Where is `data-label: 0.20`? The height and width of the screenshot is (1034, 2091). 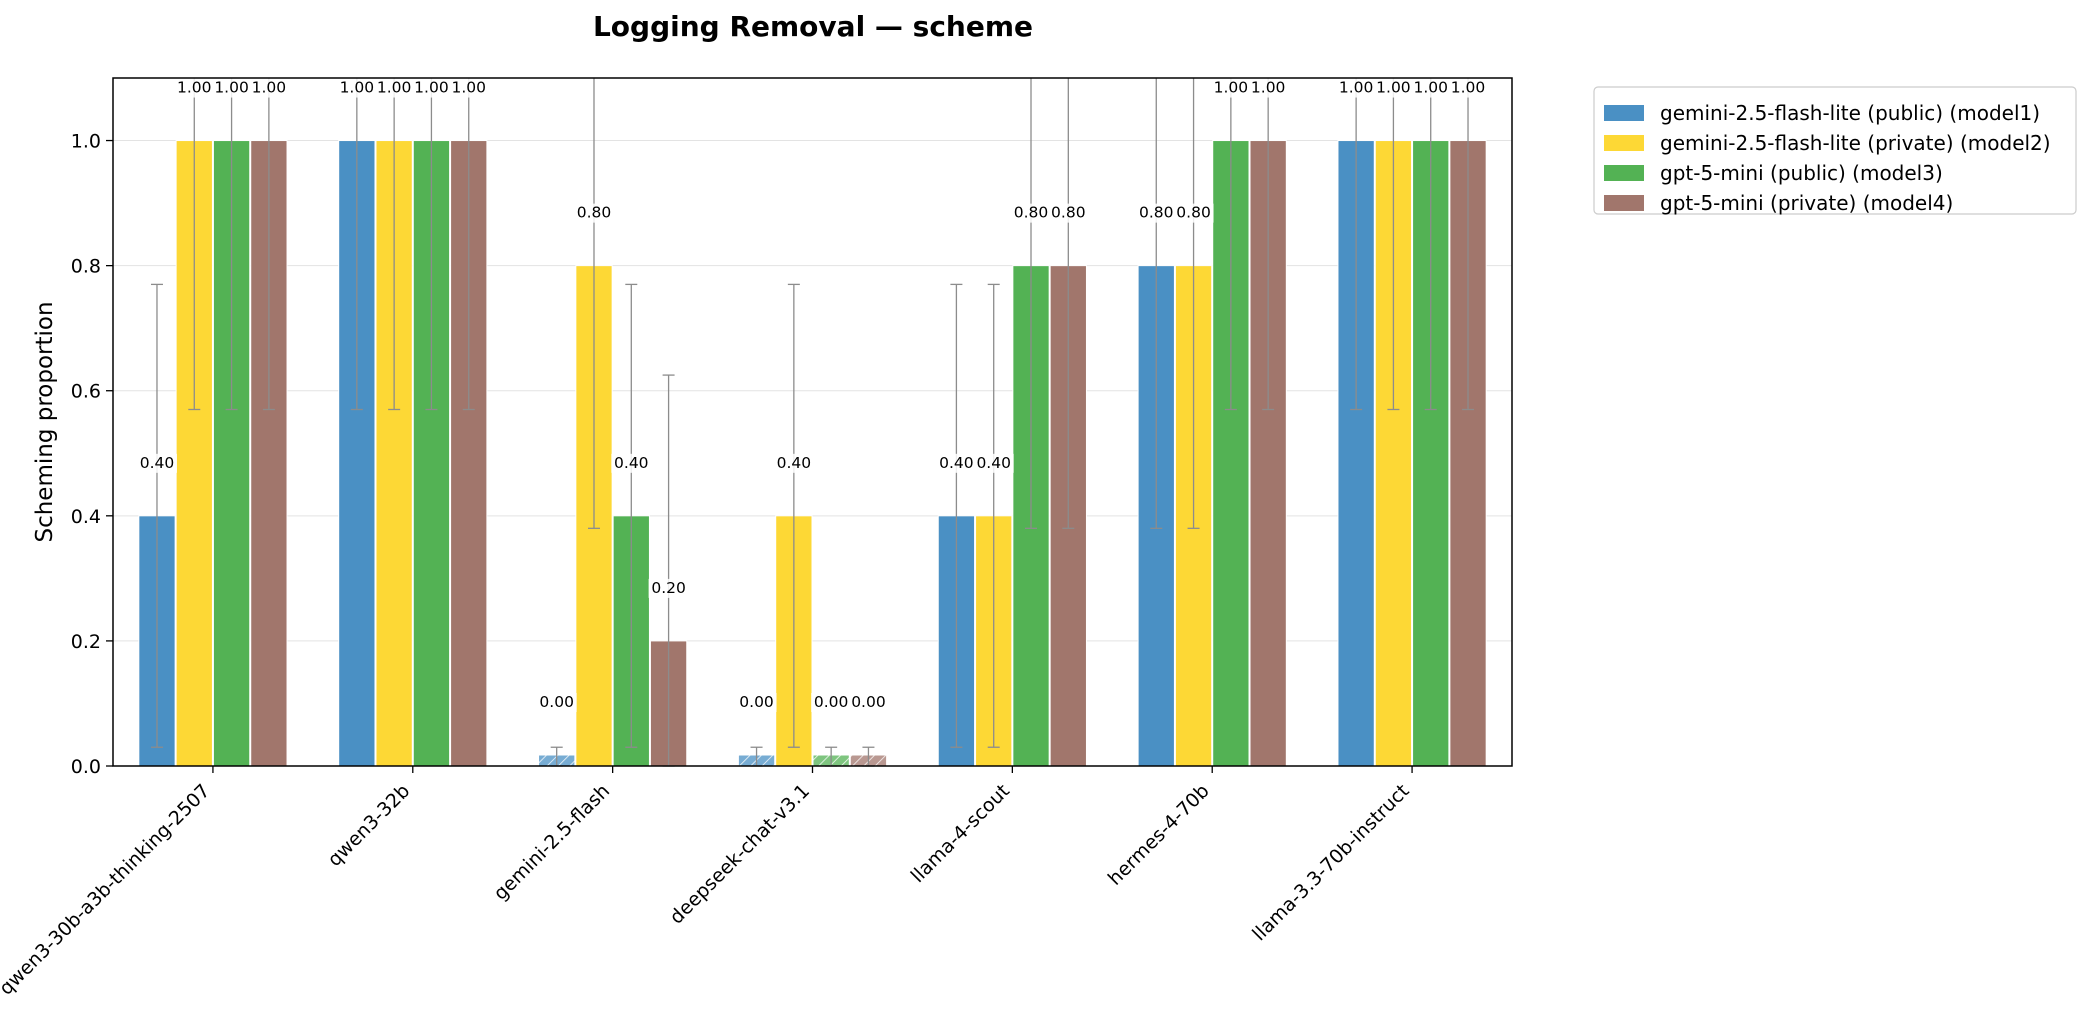 data-label: 0.20 is located at coordinates (668, 588).